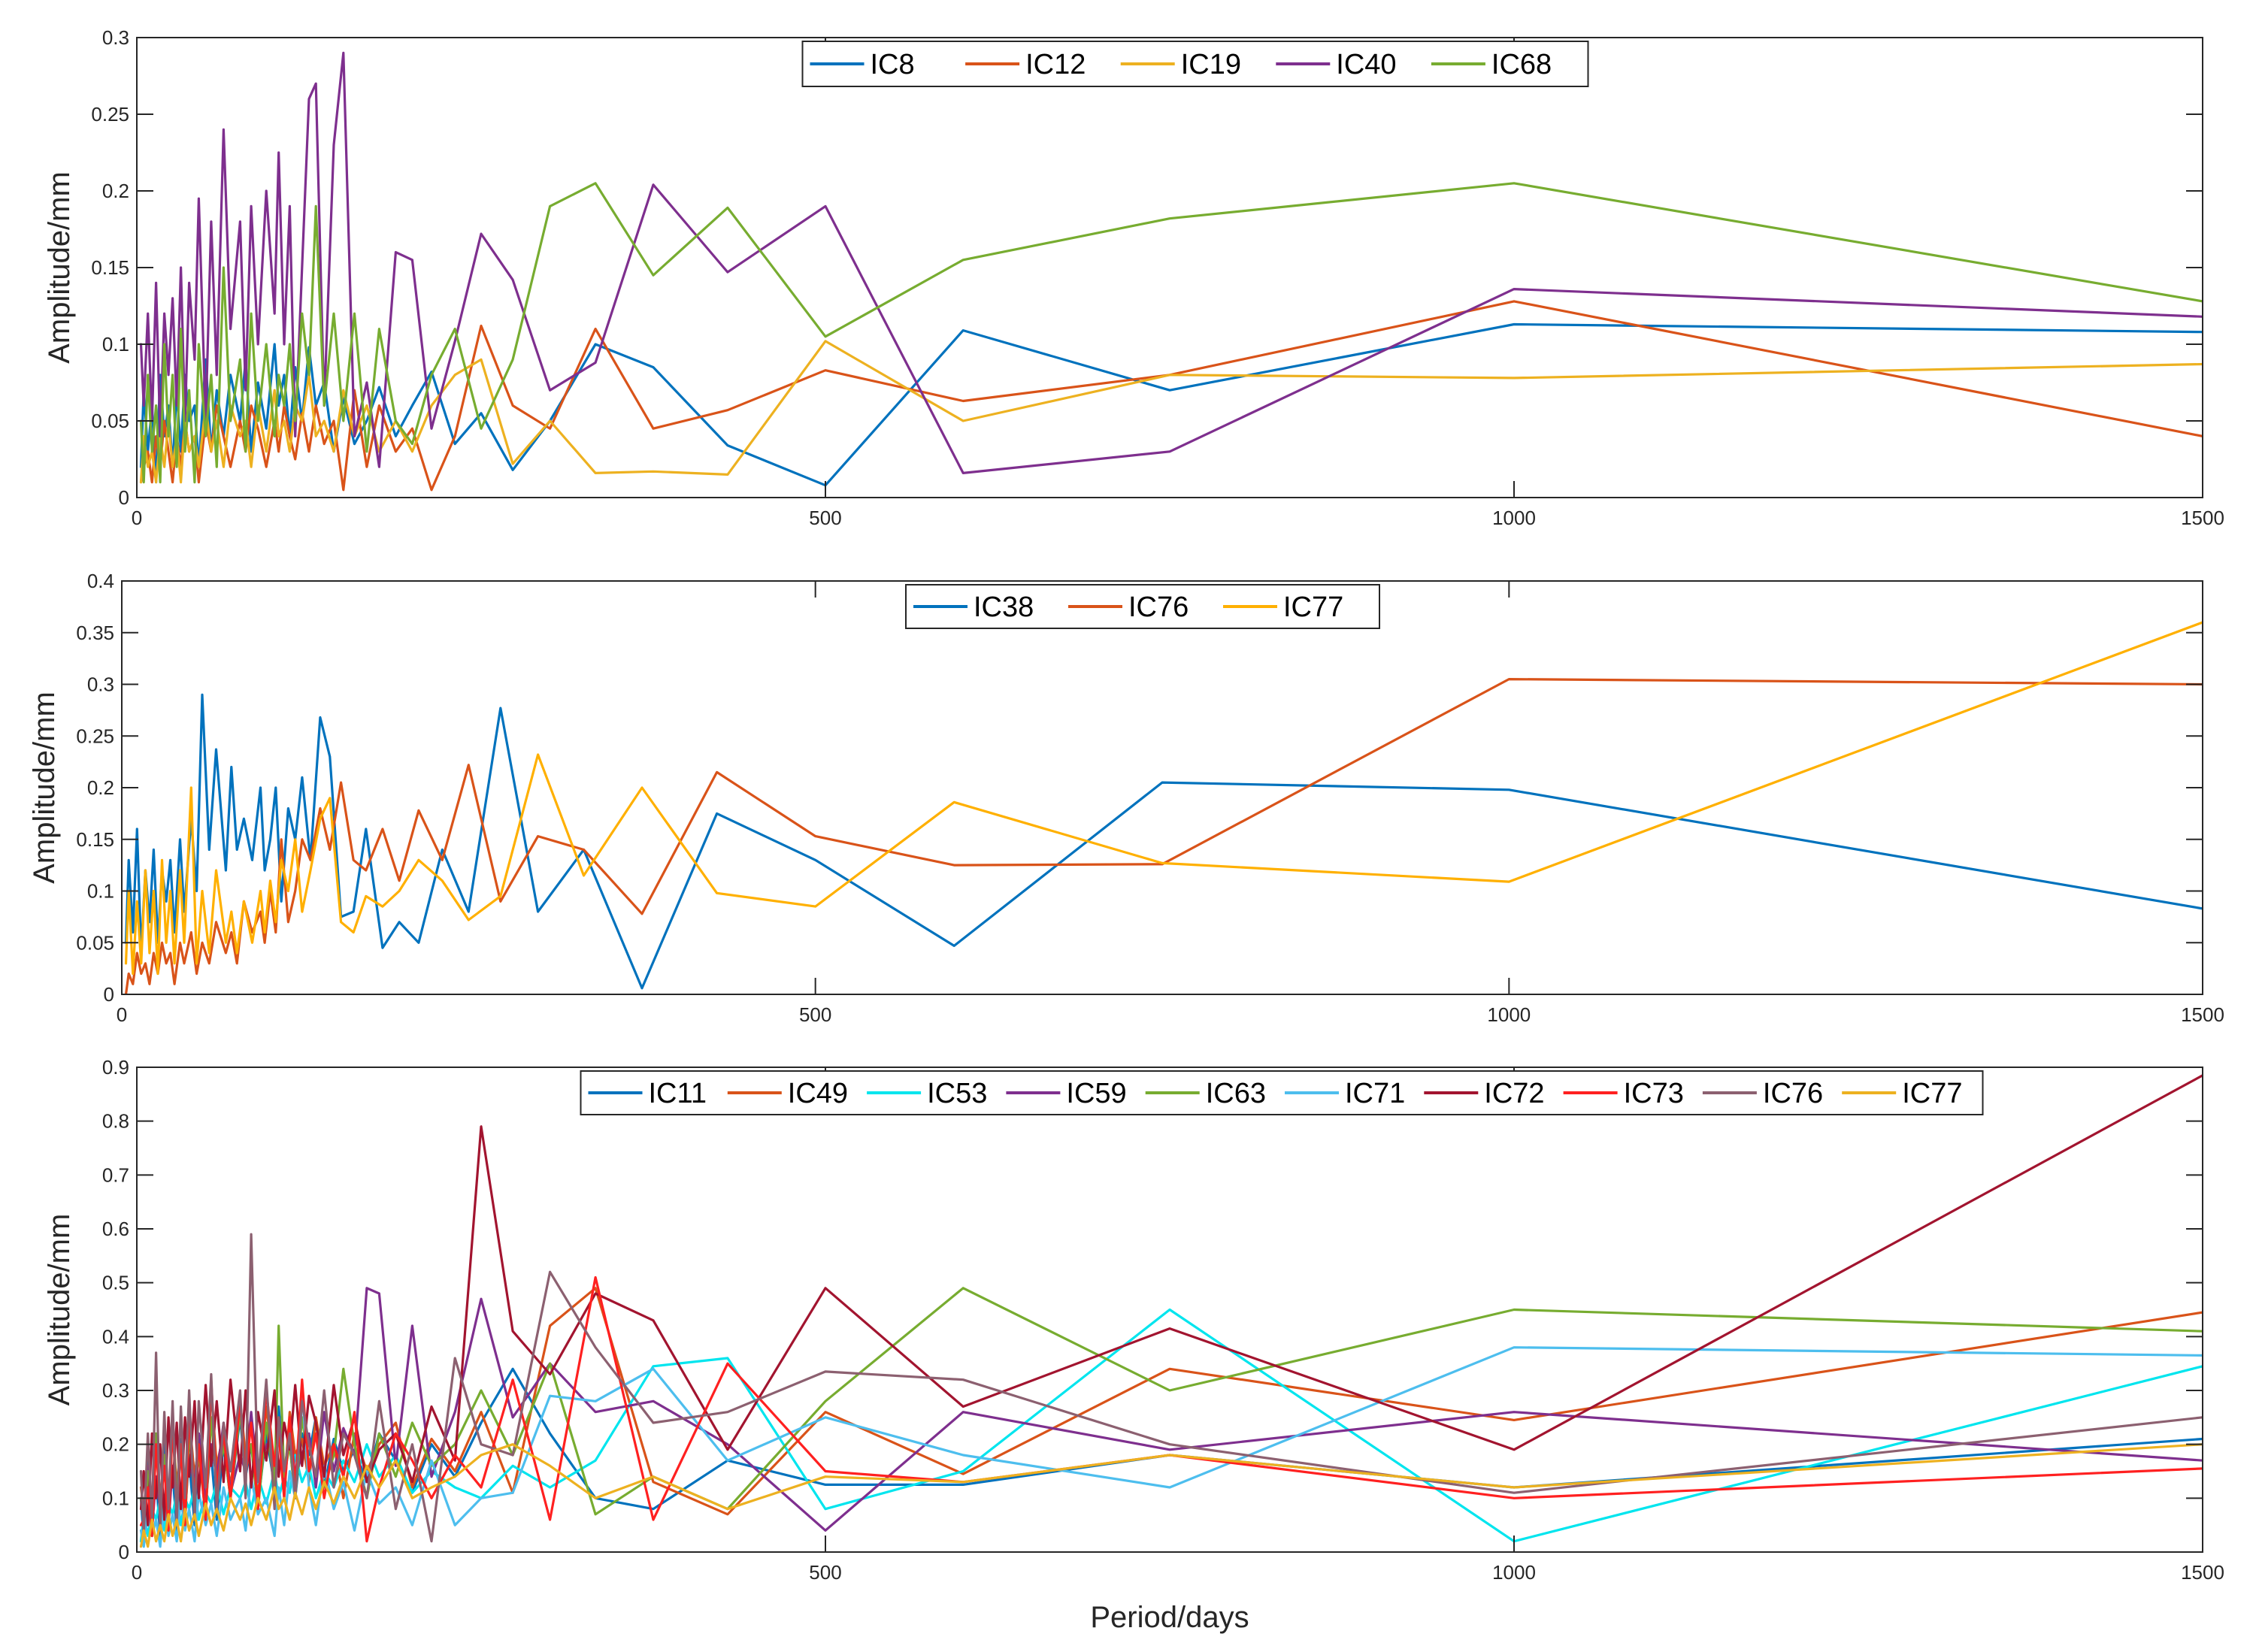  I want to click on legend-box, so click(1142, 607).